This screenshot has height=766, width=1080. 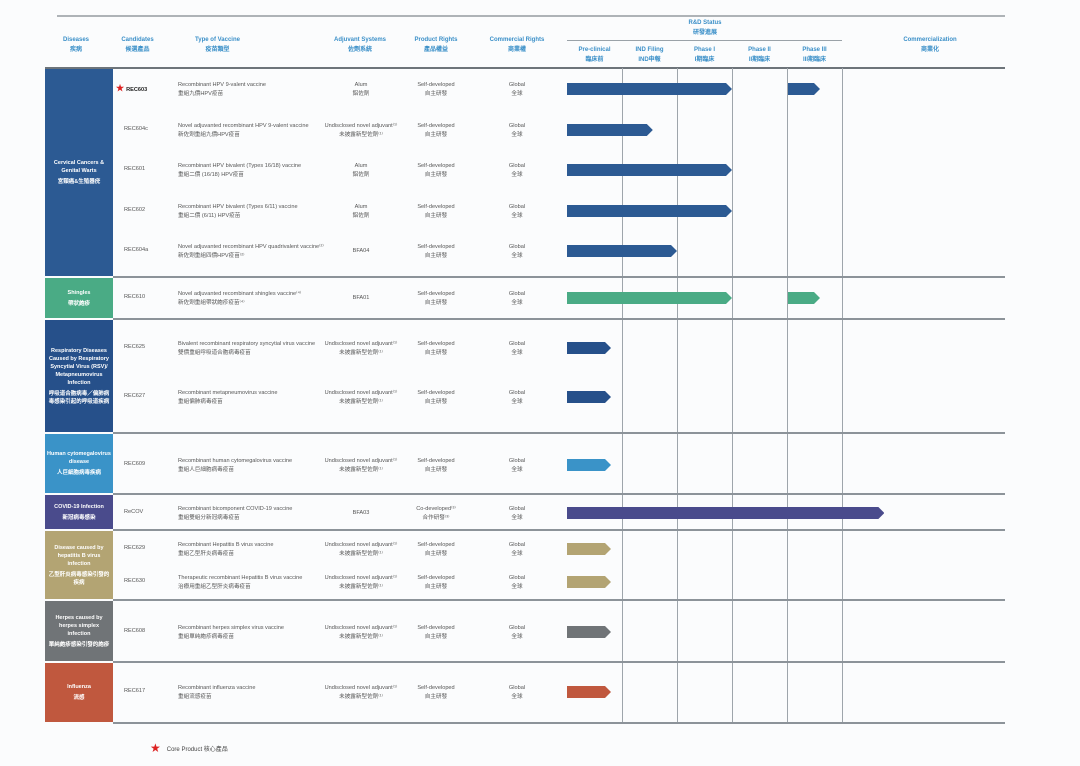 What do you see at coordinates (189, 748) in the screenshot?
I see `legend: ★ Core Product 核心產品` at bounding box center [189, 748].